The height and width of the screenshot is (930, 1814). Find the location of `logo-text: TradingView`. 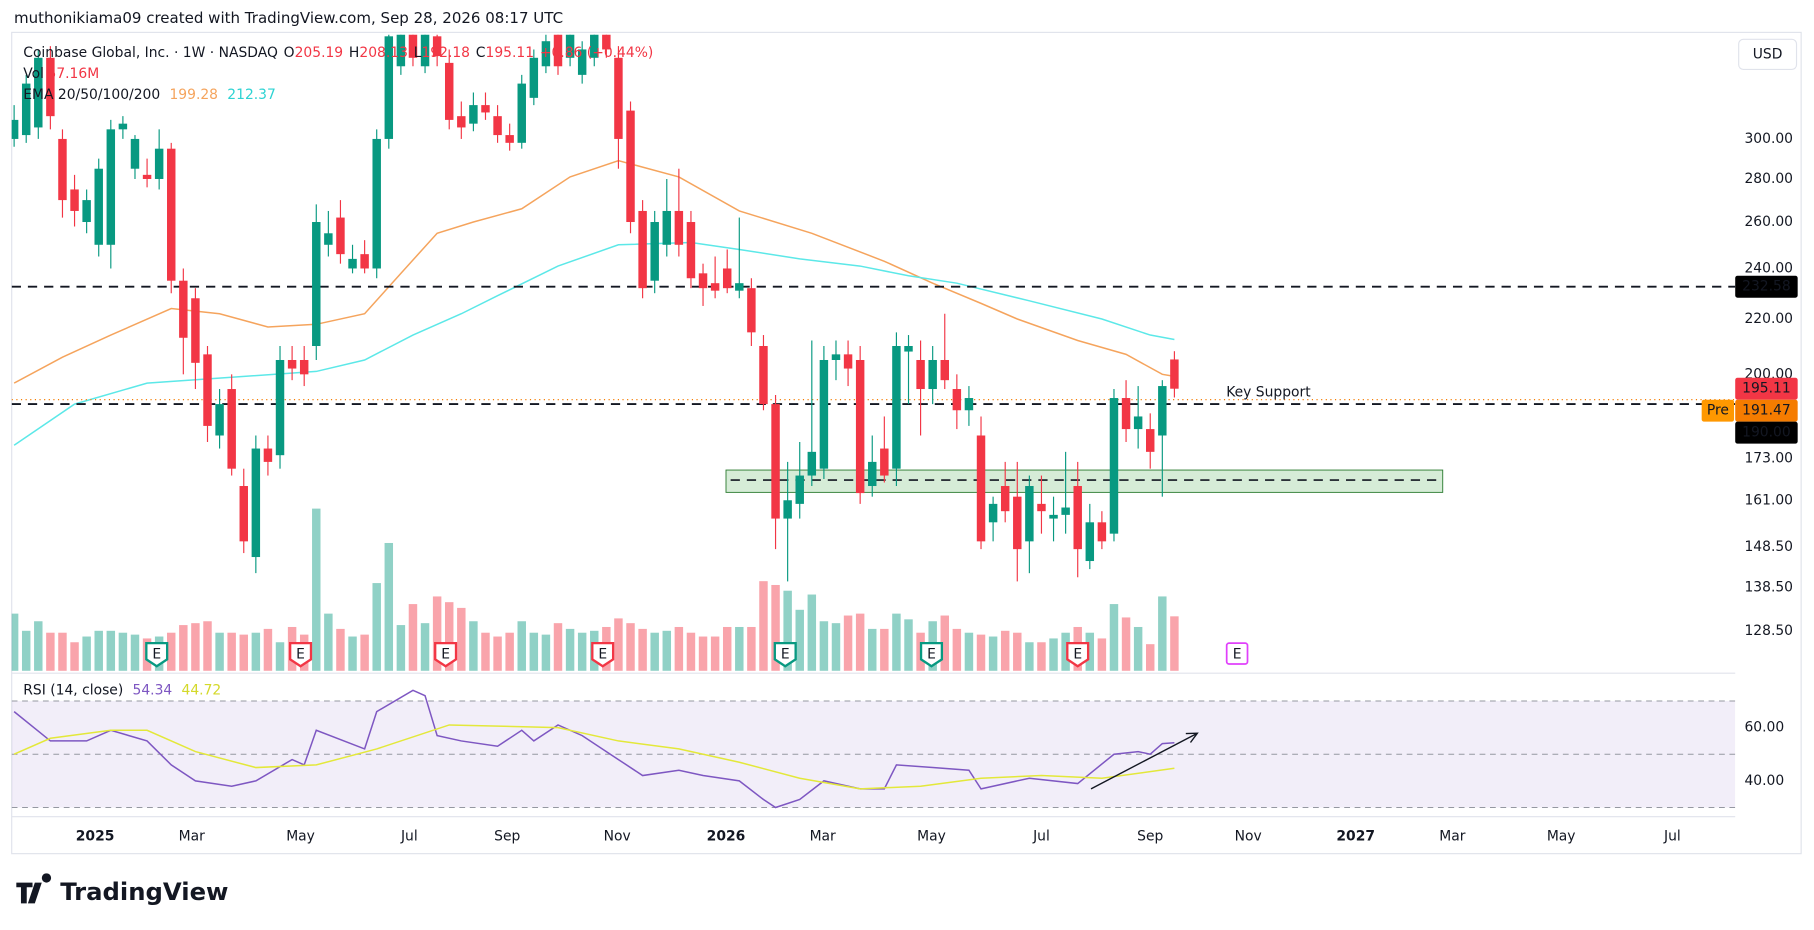

logo-text: TradingView is located at coordinates (144, 891).